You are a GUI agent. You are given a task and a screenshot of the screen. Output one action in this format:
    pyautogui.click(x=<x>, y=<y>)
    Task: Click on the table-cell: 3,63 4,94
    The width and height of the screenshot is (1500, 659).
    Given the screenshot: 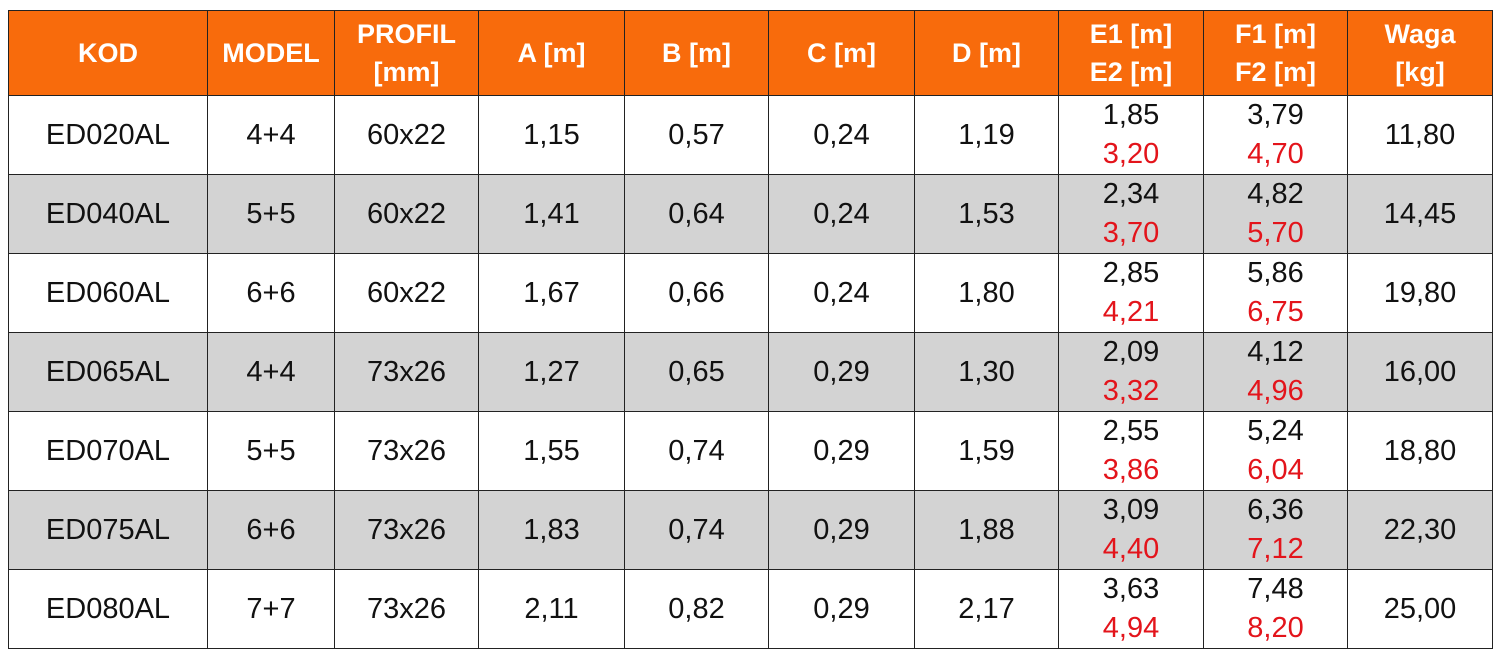 What is the action you would take?
    pyautogui.click(x=1131, y=609)
    